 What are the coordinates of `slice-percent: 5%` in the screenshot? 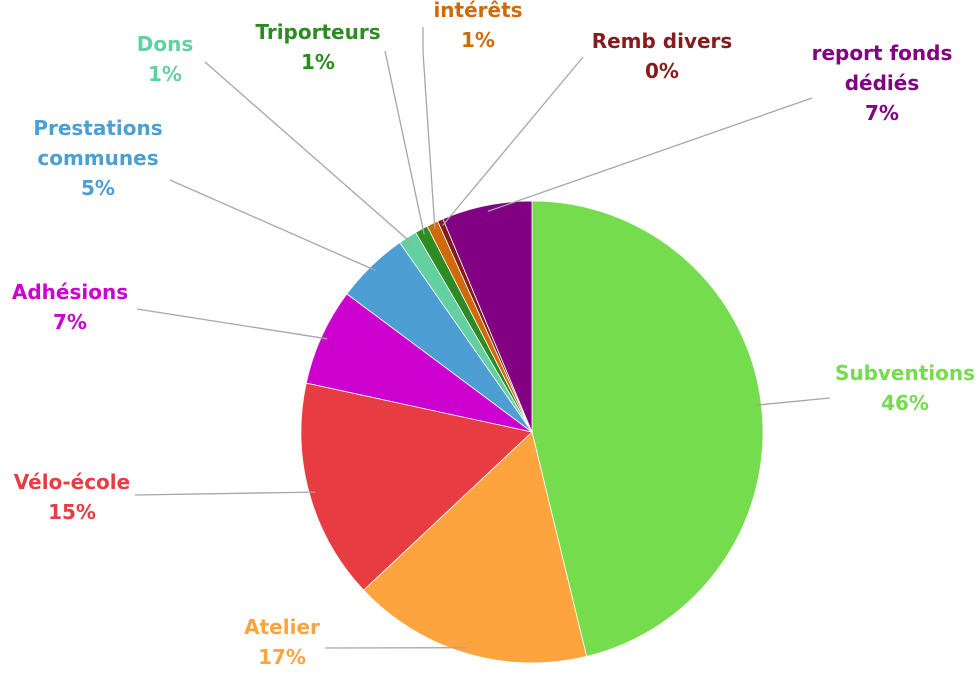 It's located at (98, 188).